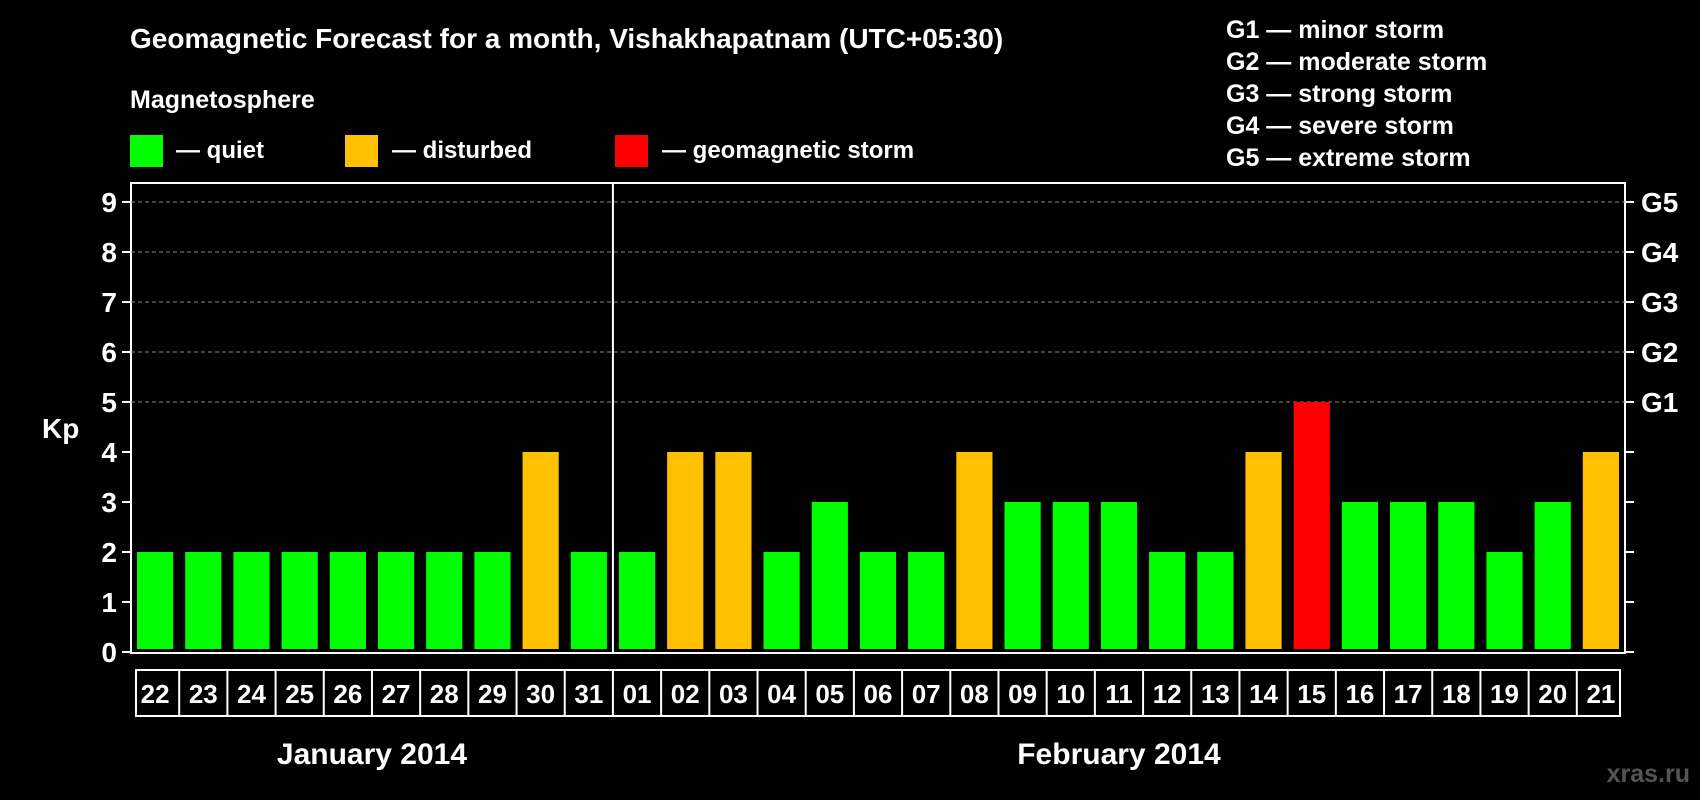 This screenshot has width=1700, height=800. I want to click on x-tick-label: 23, so click(203, 694).